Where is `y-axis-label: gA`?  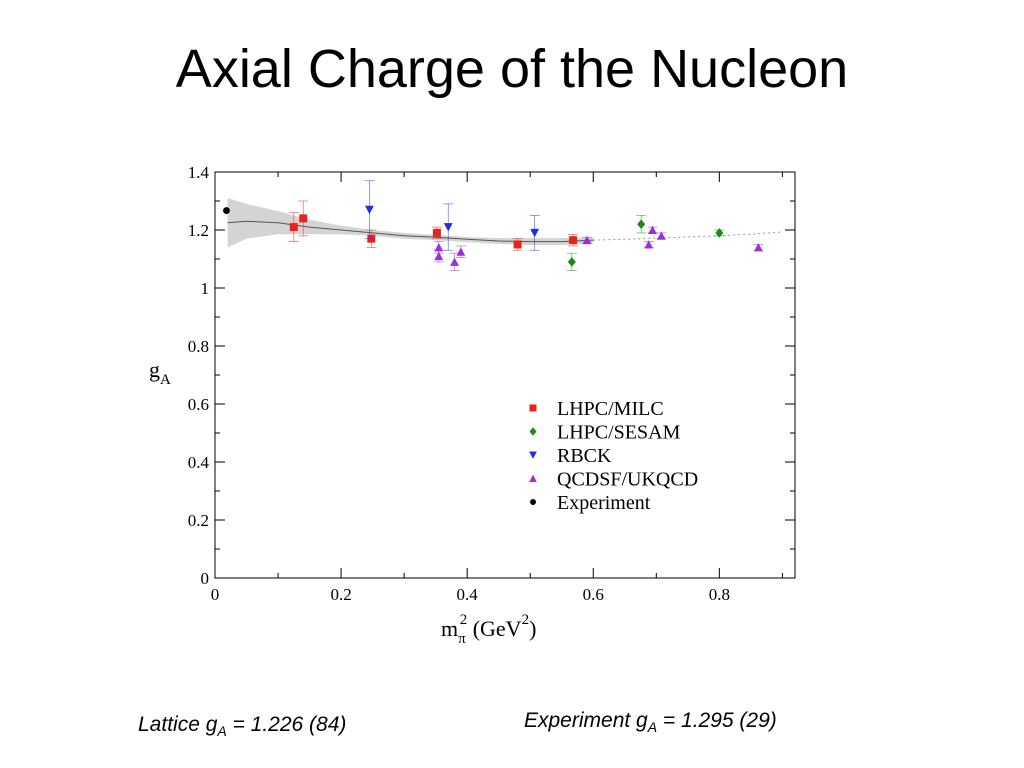
y-axis-label: gA is located at coordinates (160, 372).